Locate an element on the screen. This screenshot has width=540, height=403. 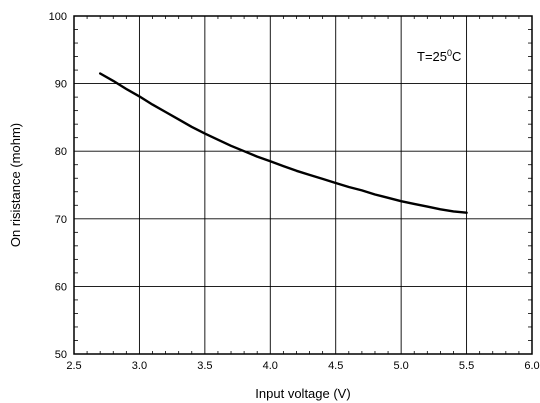
x-tick-label: 5.0 is located at coordinates (400, 366).